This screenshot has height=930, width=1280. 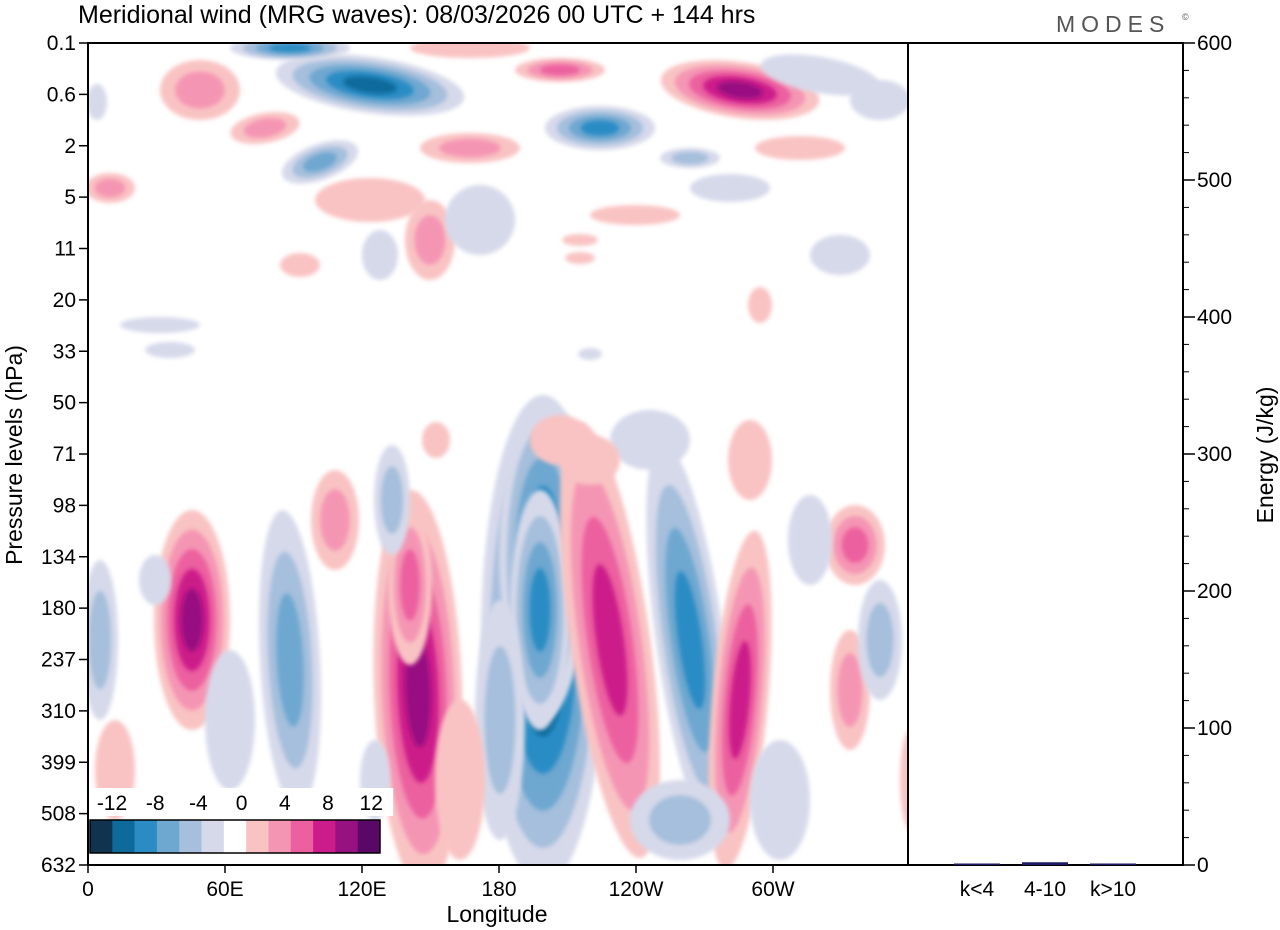 What do you see at coordinates (235, 836) in the screenshot?
I see `colorbar-frame` at bounding box center [235, 836].